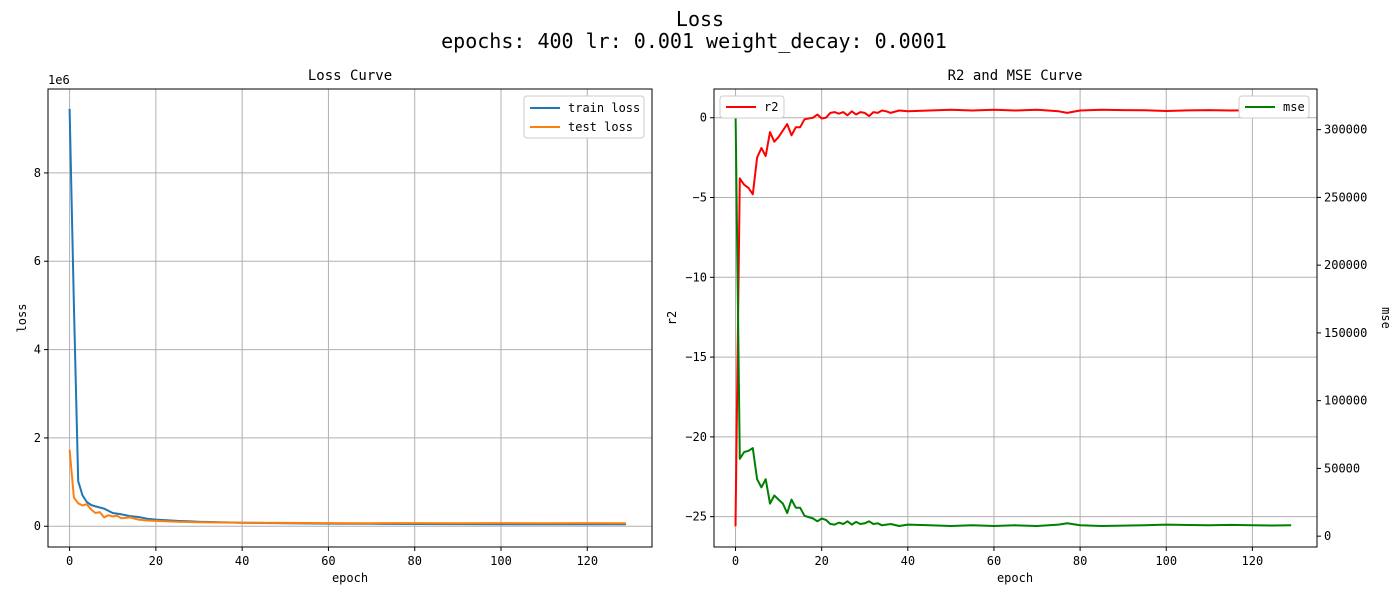 Image resolution: width=1400 pixels, height=600 pixels. What do you see at coordinates (347, 487) in the screenshot?
I see `series-line-test-loss` at bounding box center [347, 487].